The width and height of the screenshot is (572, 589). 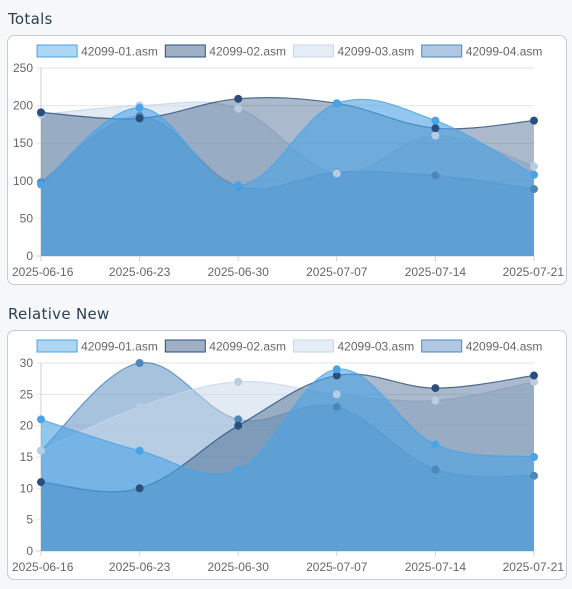 I want to click on y-tick-label: 25, so click(x=27, y=394).